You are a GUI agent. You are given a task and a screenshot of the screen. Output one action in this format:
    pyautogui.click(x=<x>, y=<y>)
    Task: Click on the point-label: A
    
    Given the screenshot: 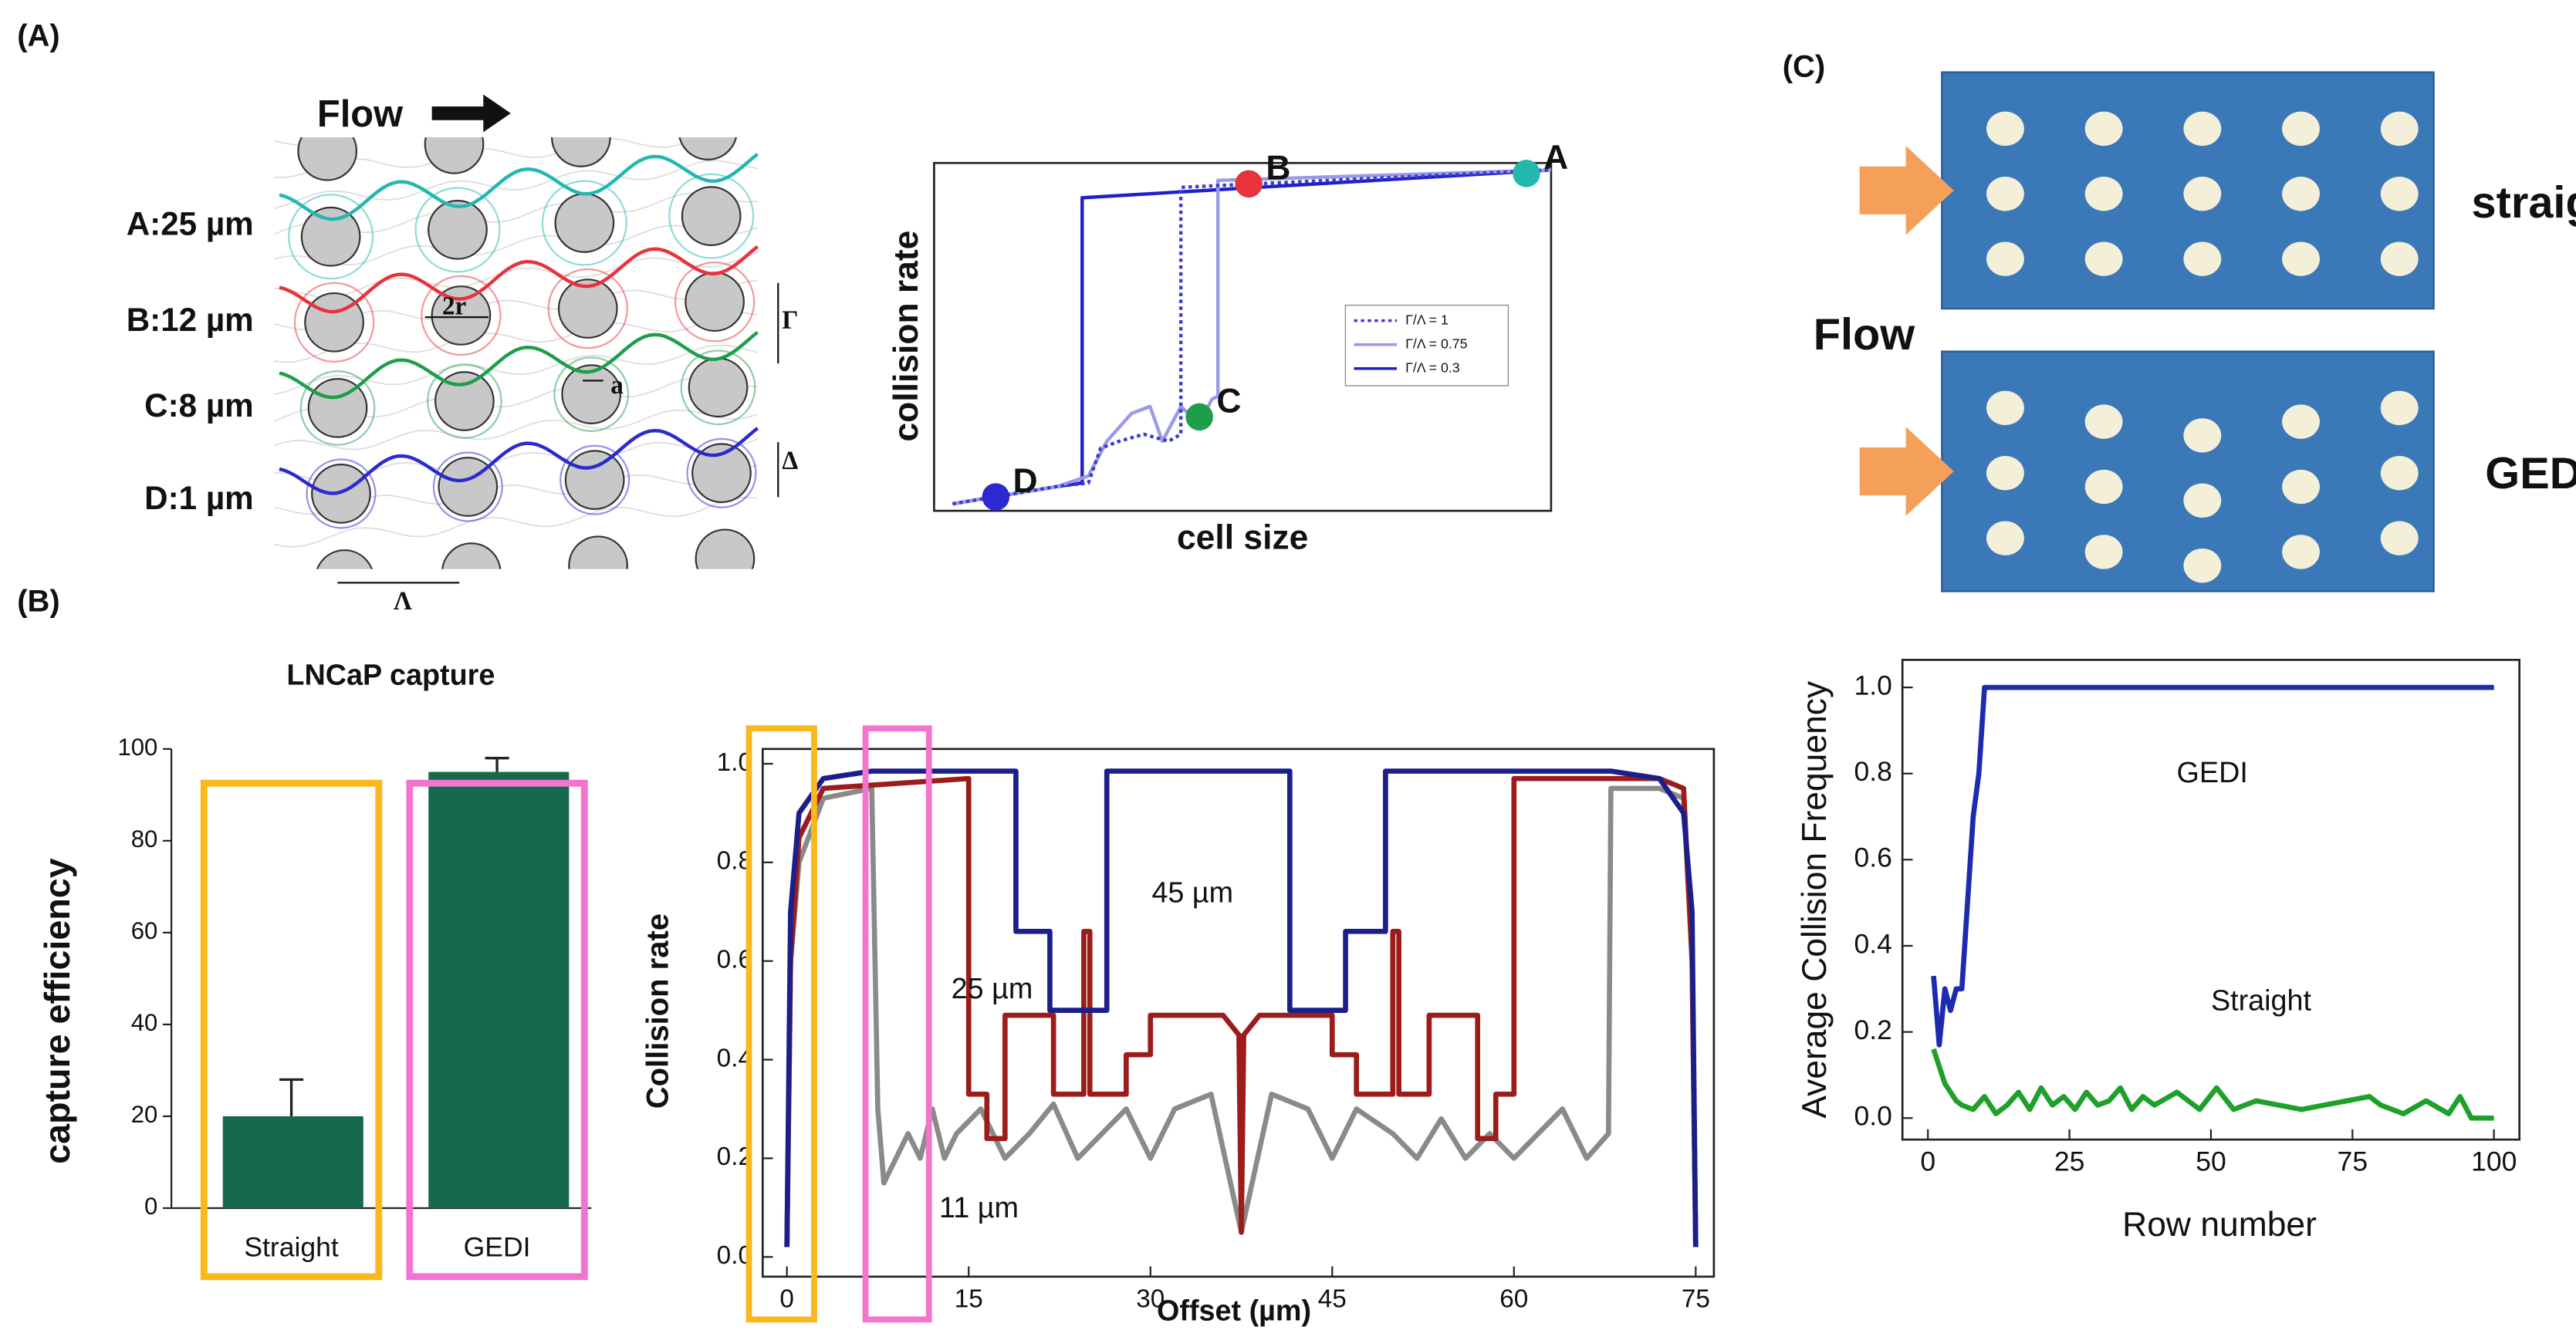 What is the action you would take?
    pyautogui.click(x=1555, y=158)
    